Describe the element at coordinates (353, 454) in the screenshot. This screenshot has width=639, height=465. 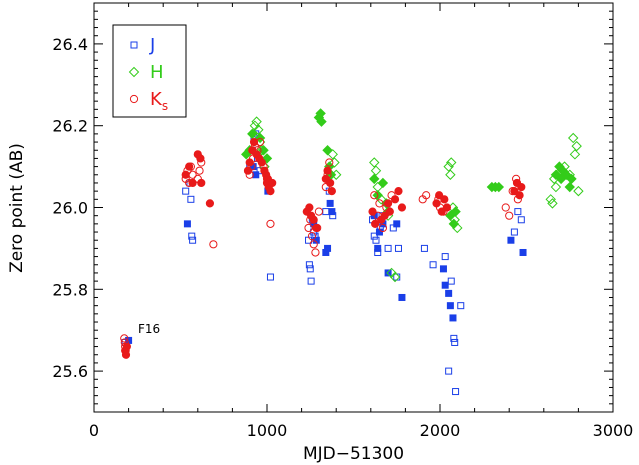
I see `x-axis-title: MJD−51300` at that location.